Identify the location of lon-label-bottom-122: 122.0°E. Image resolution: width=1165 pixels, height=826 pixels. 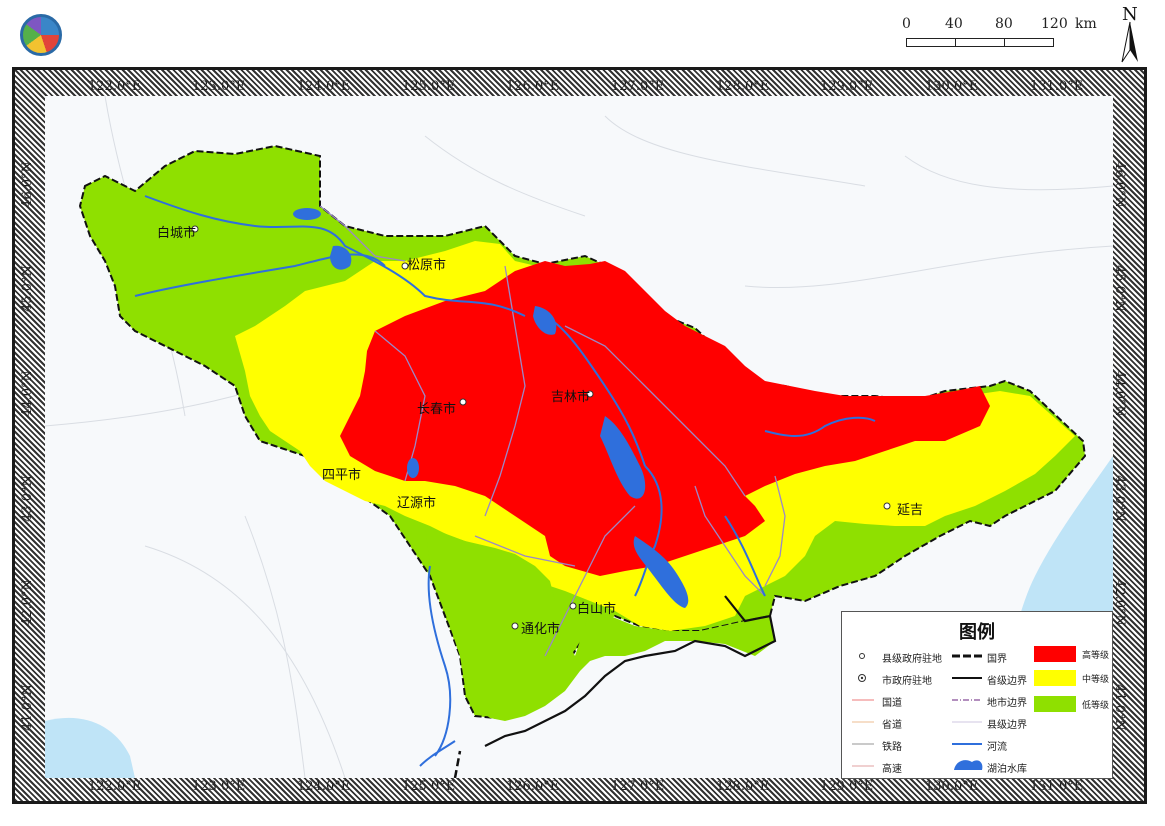
(115, 786).